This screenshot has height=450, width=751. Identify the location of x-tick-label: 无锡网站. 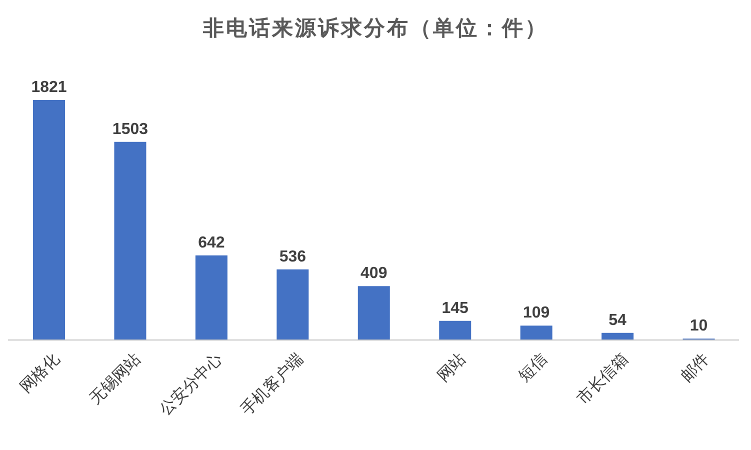
(115, 378).